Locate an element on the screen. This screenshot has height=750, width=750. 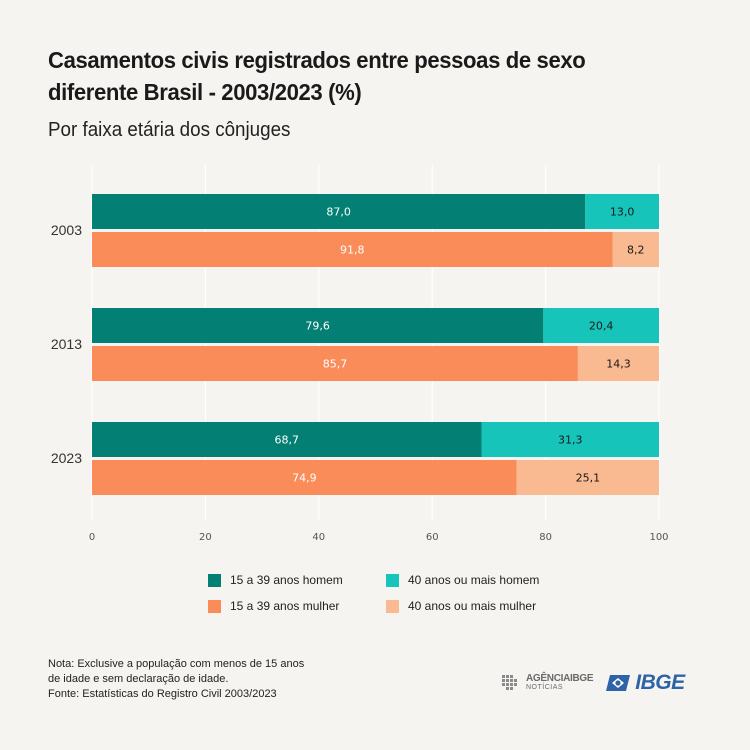
ibge-logo: IBGE is located at coordinates (645, 683).